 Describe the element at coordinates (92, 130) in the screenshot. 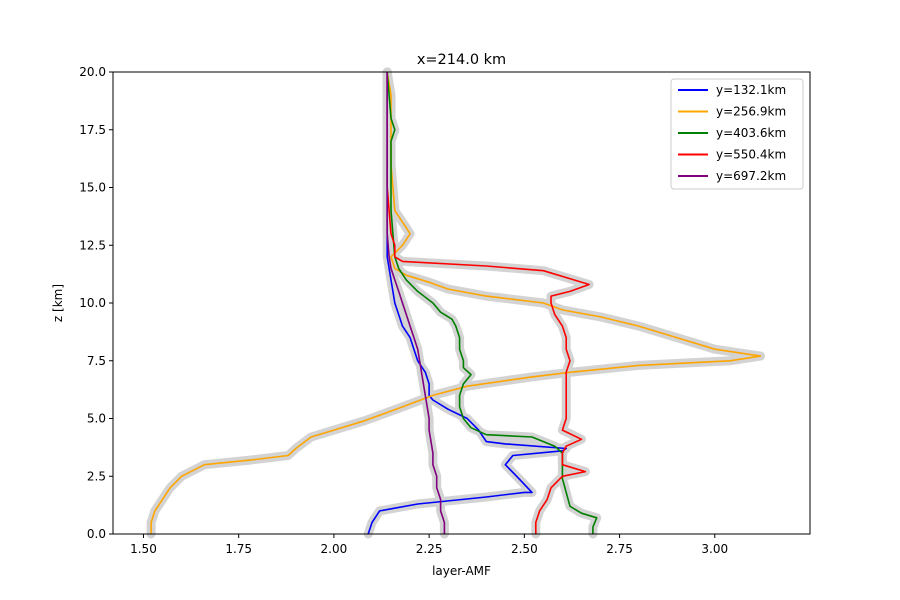

I see `y-tick-label: 17.5` at that location.